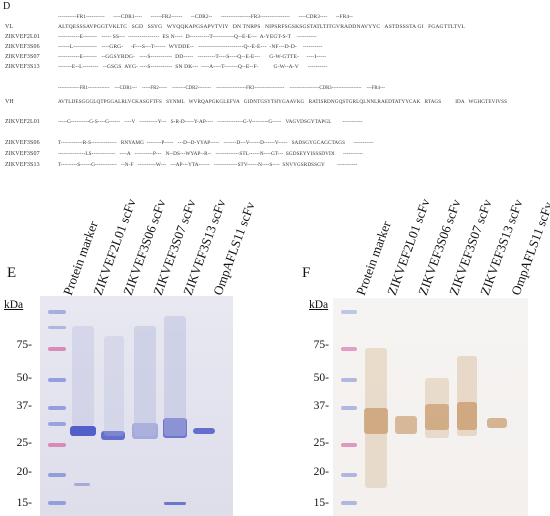  What do you see at coordinates (9, 102) in the screenshot?
I see `heavy-chain-row-name: VH` at bounding box center [9, 102].